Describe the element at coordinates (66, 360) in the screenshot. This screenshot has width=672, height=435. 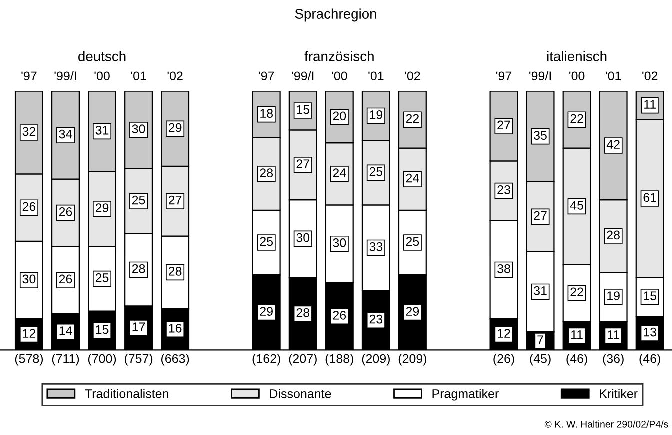
I see `text: (711)` at that location.